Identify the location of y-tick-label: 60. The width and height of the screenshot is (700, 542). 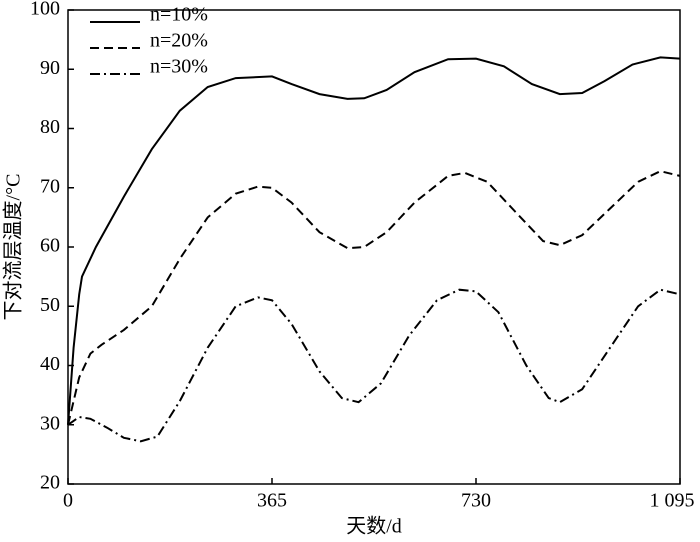
(50, 246).